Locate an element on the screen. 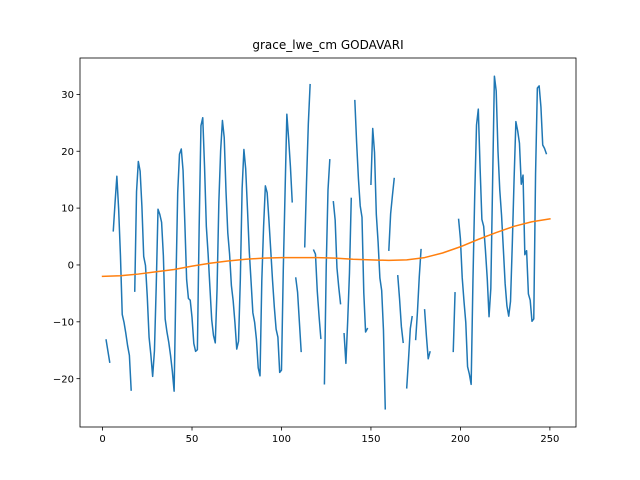  y-tick-label: 10 is located at coordinates (67, 209).